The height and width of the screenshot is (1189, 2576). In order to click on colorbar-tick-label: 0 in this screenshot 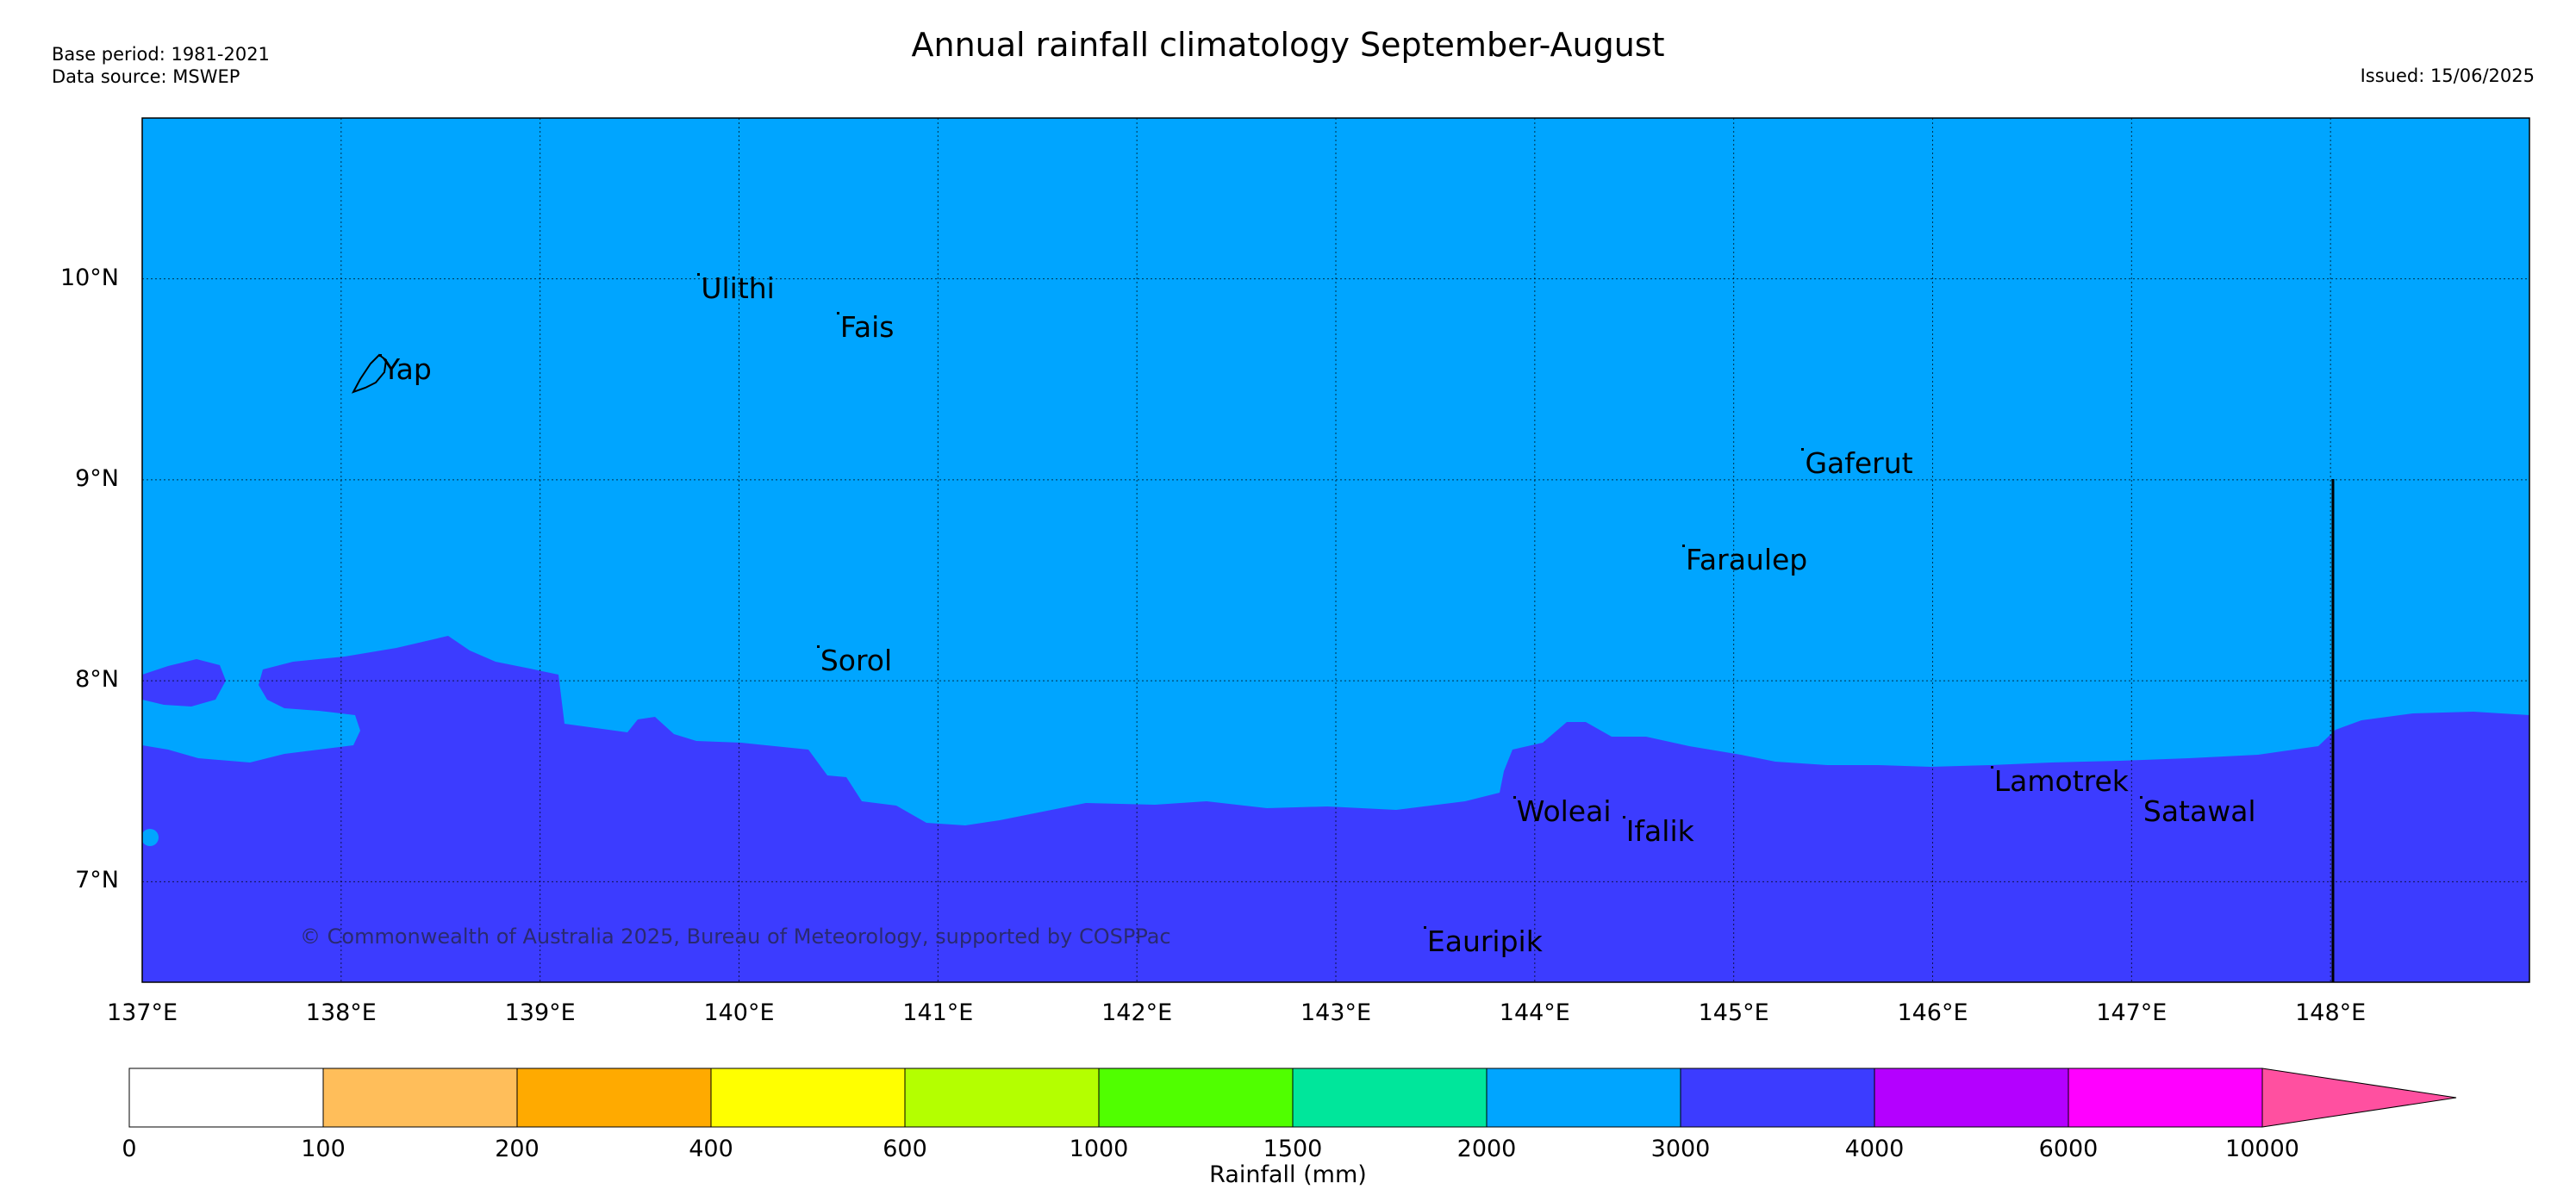, I will do `click(129, 1149)`.